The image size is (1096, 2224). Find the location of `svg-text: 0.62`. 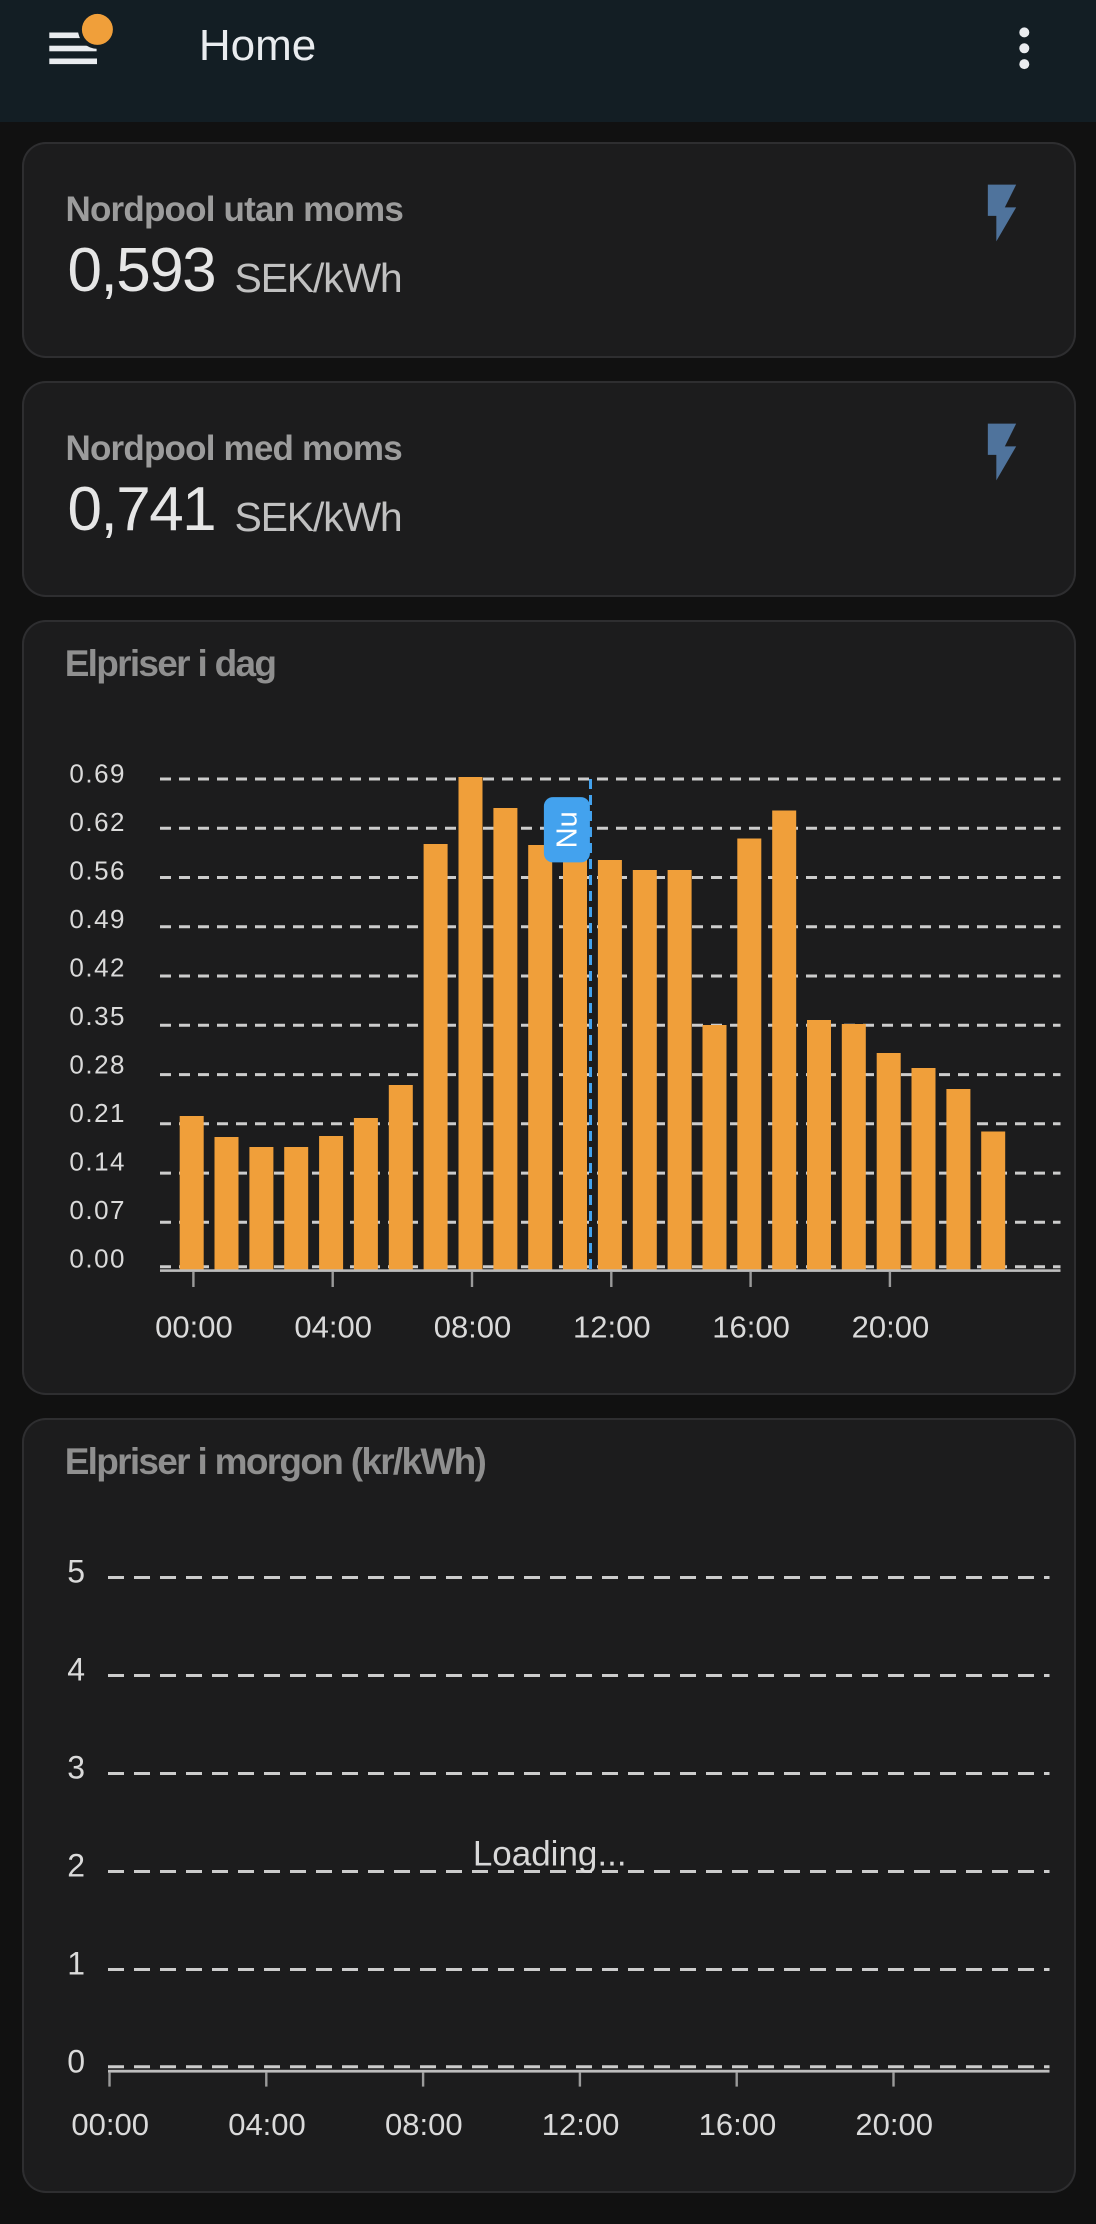

svg-text: 0.62 is located at coordinates (97, 822).